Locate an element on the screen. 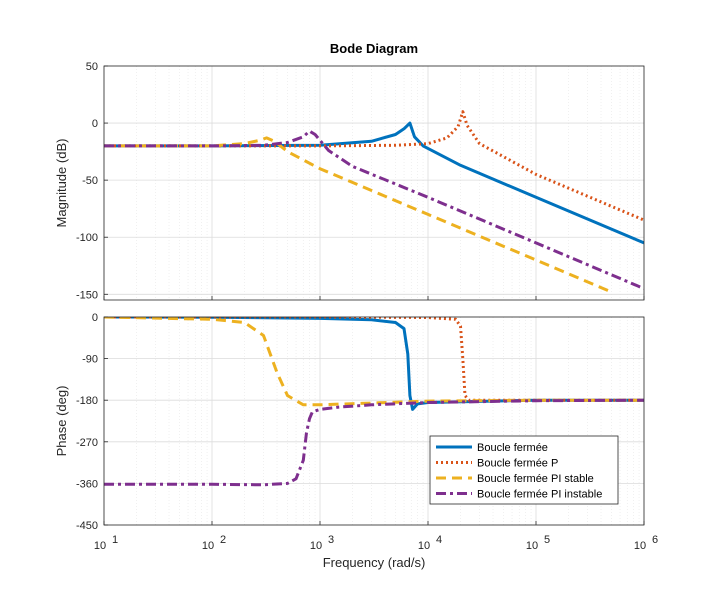 This screenshot has width=713, height=592. chart-title: Bode Diagram is located at coordinates (374, 48).